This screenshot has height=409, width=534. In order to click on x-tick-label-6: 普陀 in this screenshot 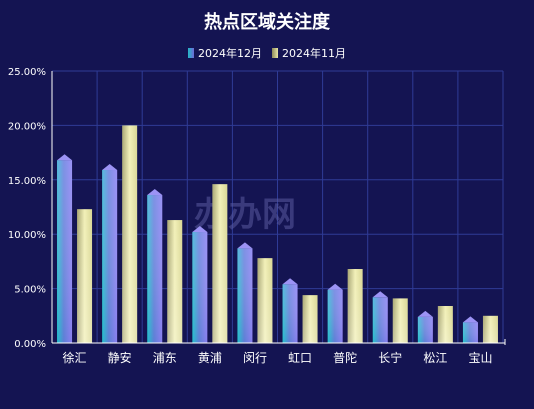, I will do `click(345, 357)`.